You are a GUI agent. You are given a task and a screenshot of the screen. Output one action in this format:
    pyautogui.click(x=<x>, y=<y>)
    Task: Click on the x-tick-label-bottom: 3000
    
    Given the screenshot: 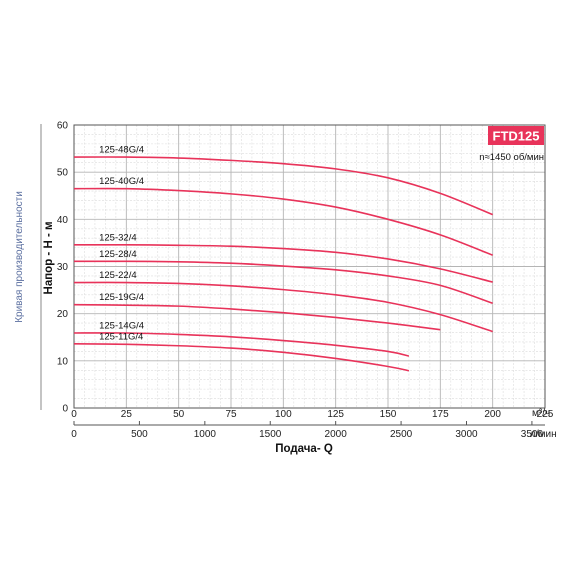 What is the action you would take?
    pyautogui.click(x=466, y=434)
    